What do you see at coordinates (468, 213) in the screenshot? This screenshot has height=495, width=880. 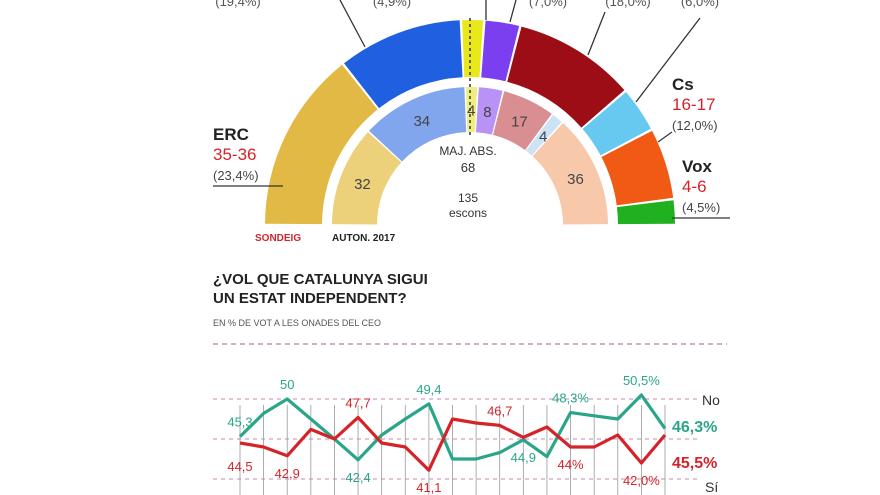 I see `total-seats-unit: escons` at bounding box center [468, 213].